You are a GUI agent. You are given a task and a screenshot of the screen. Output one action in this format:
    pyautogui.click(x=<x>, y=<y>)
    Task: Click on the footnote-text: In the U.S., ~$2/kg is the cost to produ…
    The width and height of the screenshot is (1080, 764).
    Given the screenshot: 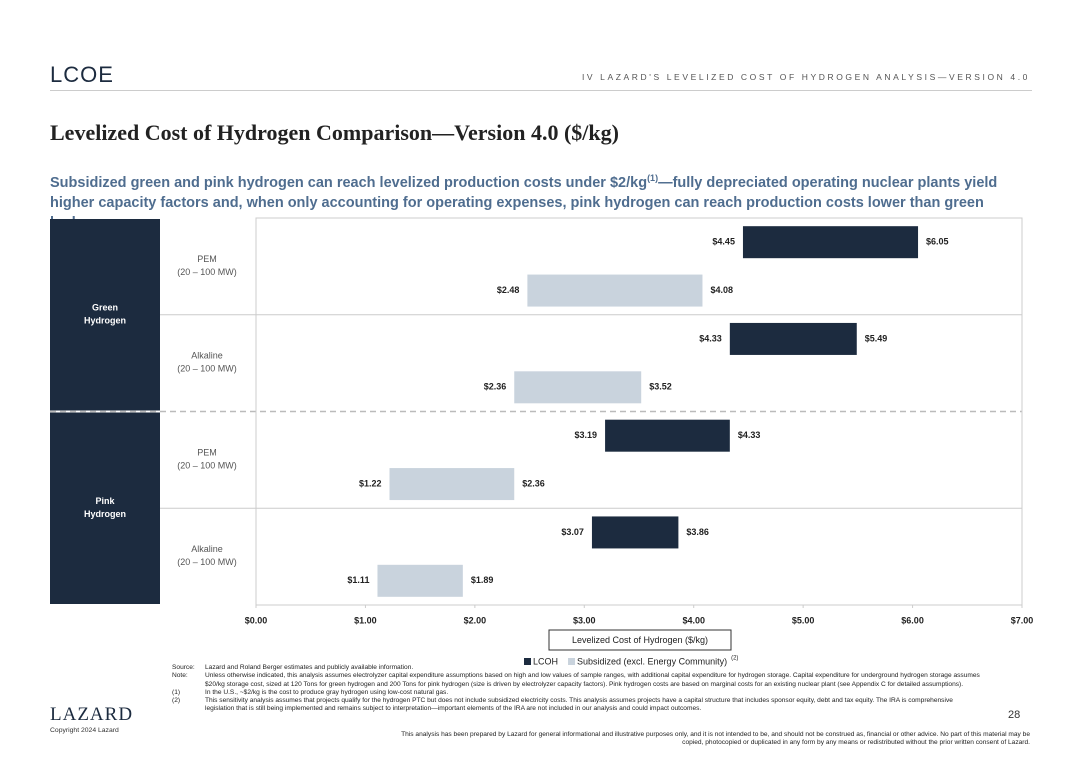 What is the action you would take?
    pyautogui.click(x=327, y=692)
    